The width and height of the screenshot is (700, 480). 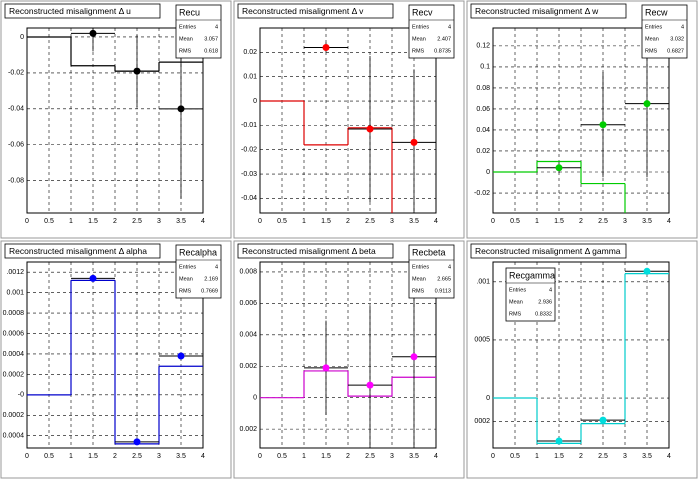 I want to click on stats-value: 0.618, so click(x=211, y=51).